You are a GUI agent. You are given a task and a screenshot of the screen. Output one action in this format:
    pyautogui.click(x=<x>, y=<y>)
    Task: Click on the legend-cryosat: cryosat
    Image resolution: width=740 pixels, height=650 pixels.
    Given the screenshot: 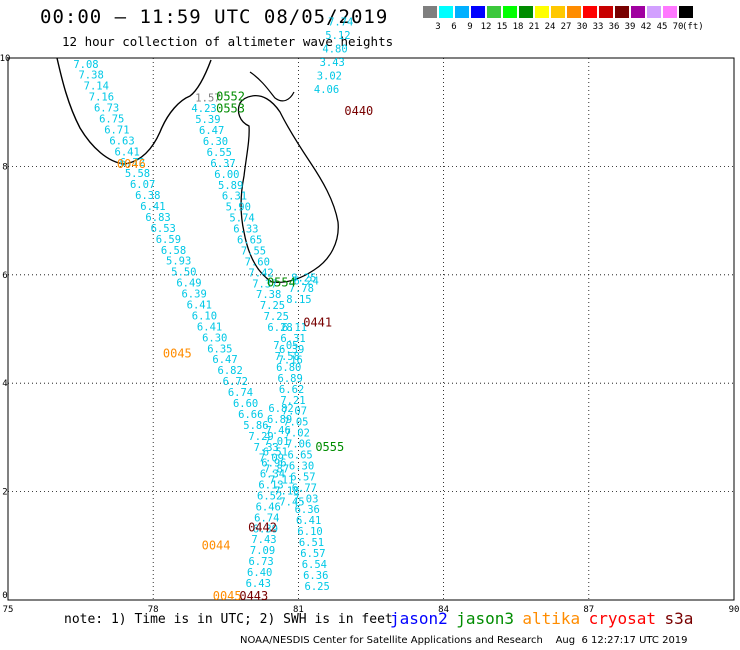 What is the action you would take?
    pyautogui.click(x=622, y=618)
    